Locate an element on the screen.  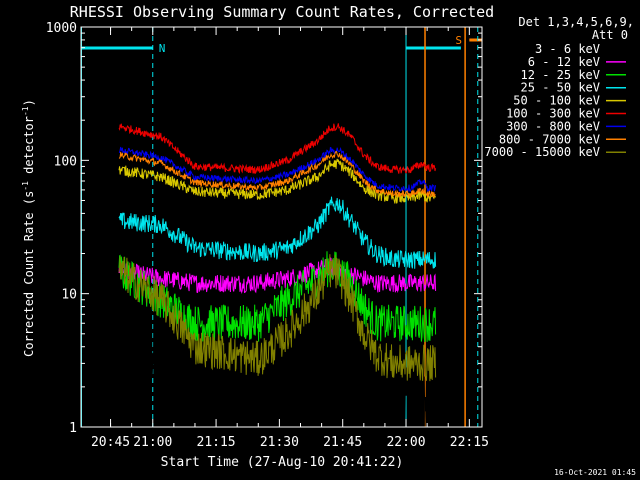
x-tick-label: 21:30 is located at coordinates (279, 442).